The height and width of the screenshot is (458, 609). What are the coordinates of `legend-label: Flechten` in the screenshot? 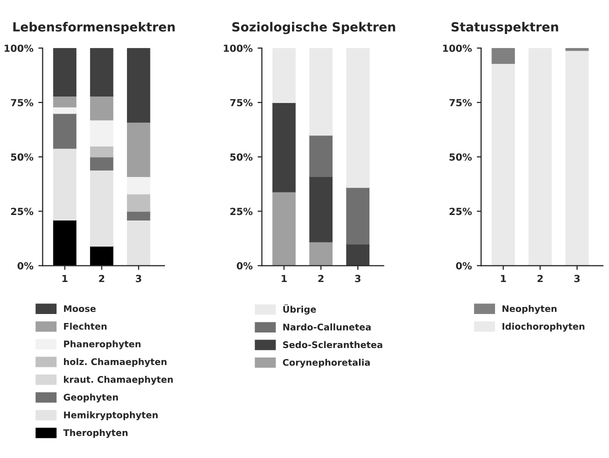 It's located at (85, 326).